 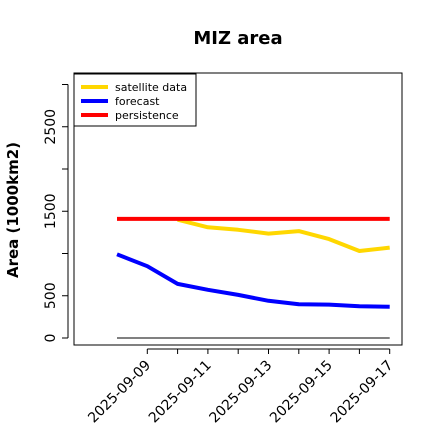 What do you see at coordinates (137, 101) in the screenshot?
I see `legend-label: forecast` at bounding box center [137, 101].